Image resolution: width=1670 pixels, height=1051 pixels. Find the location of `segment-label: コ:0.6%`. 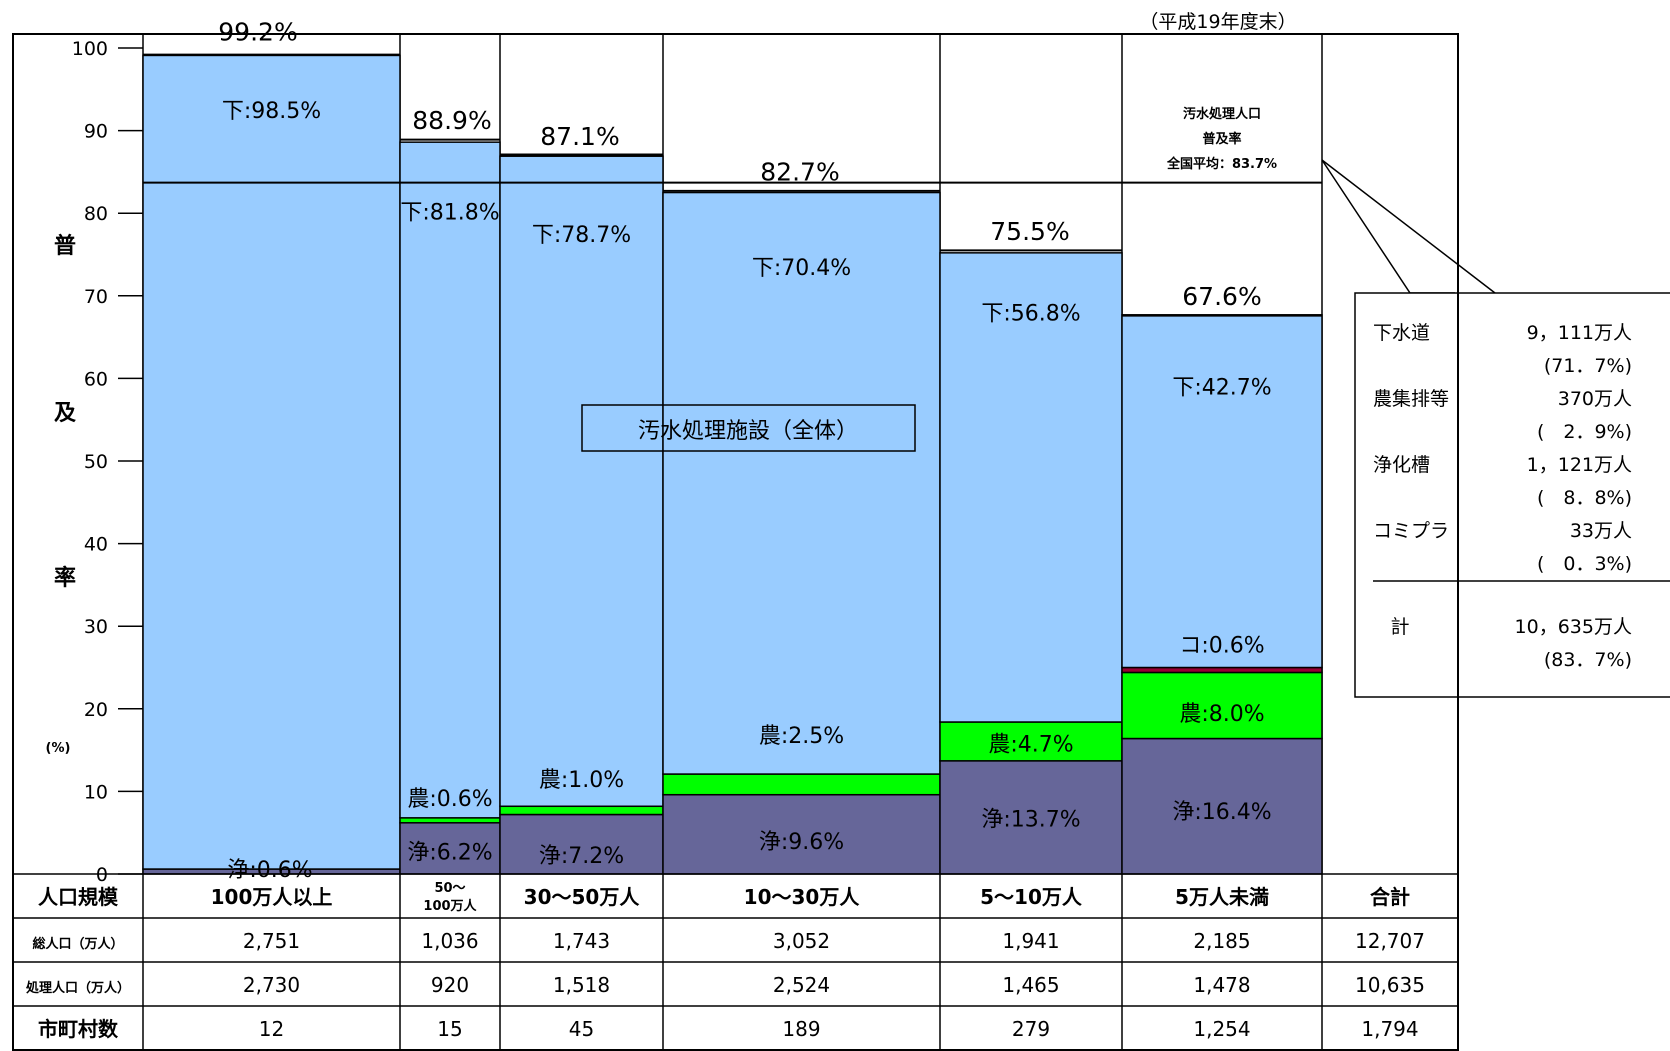

segment-label: コ:0.6% is located at coordinates (1221, 645).